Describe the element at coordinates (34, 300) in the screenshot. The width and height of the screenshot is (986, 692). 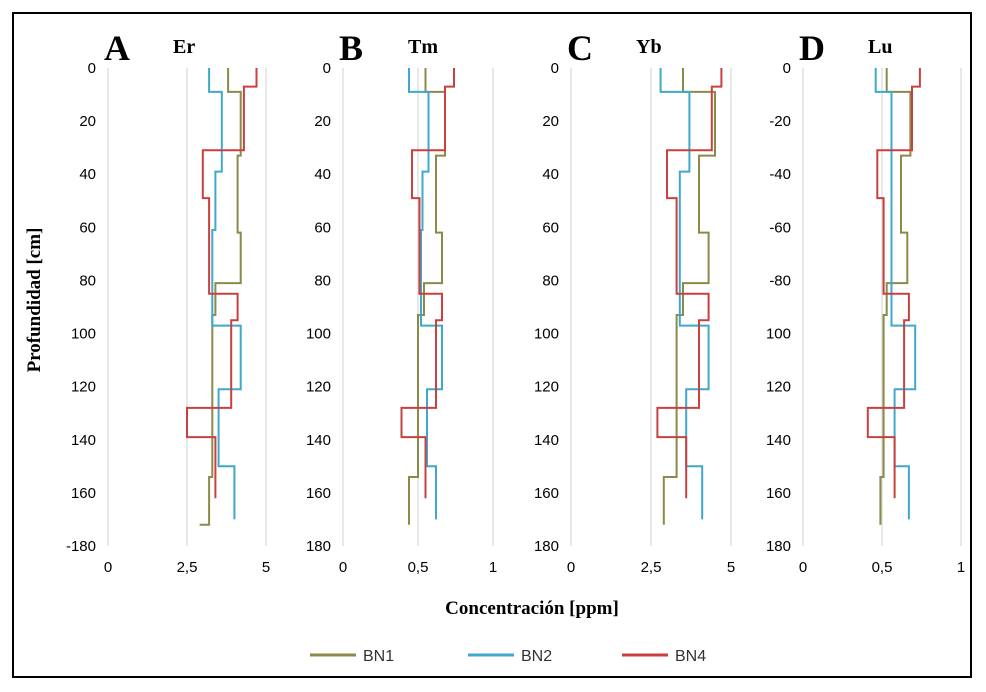
I see `y-axis-title: Profundidad [cm]` at that location.